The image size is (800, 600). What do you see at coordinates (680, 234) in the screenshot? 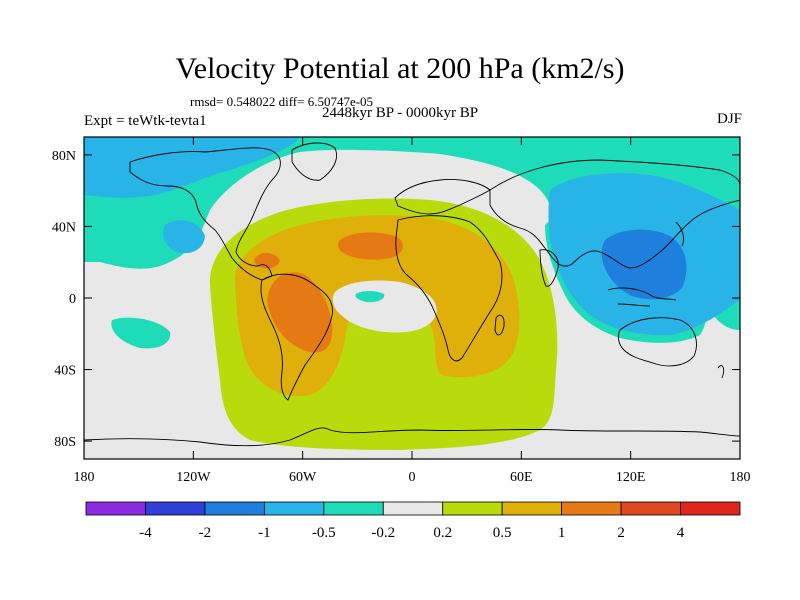
I see `coast-japan` at bounding box center [680, 234].